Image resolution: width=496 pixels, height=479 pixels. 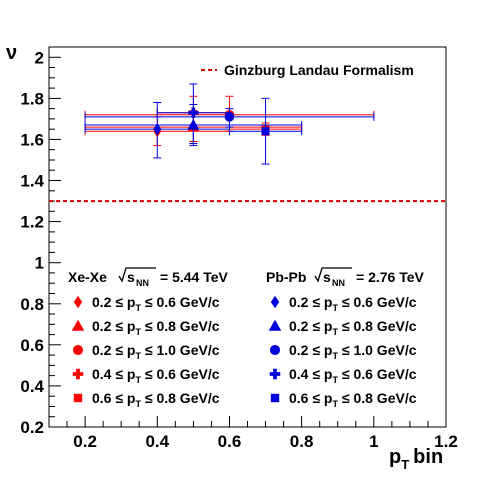 I want to click on x-axis-title: pT bin, so click(x=416, y=459).